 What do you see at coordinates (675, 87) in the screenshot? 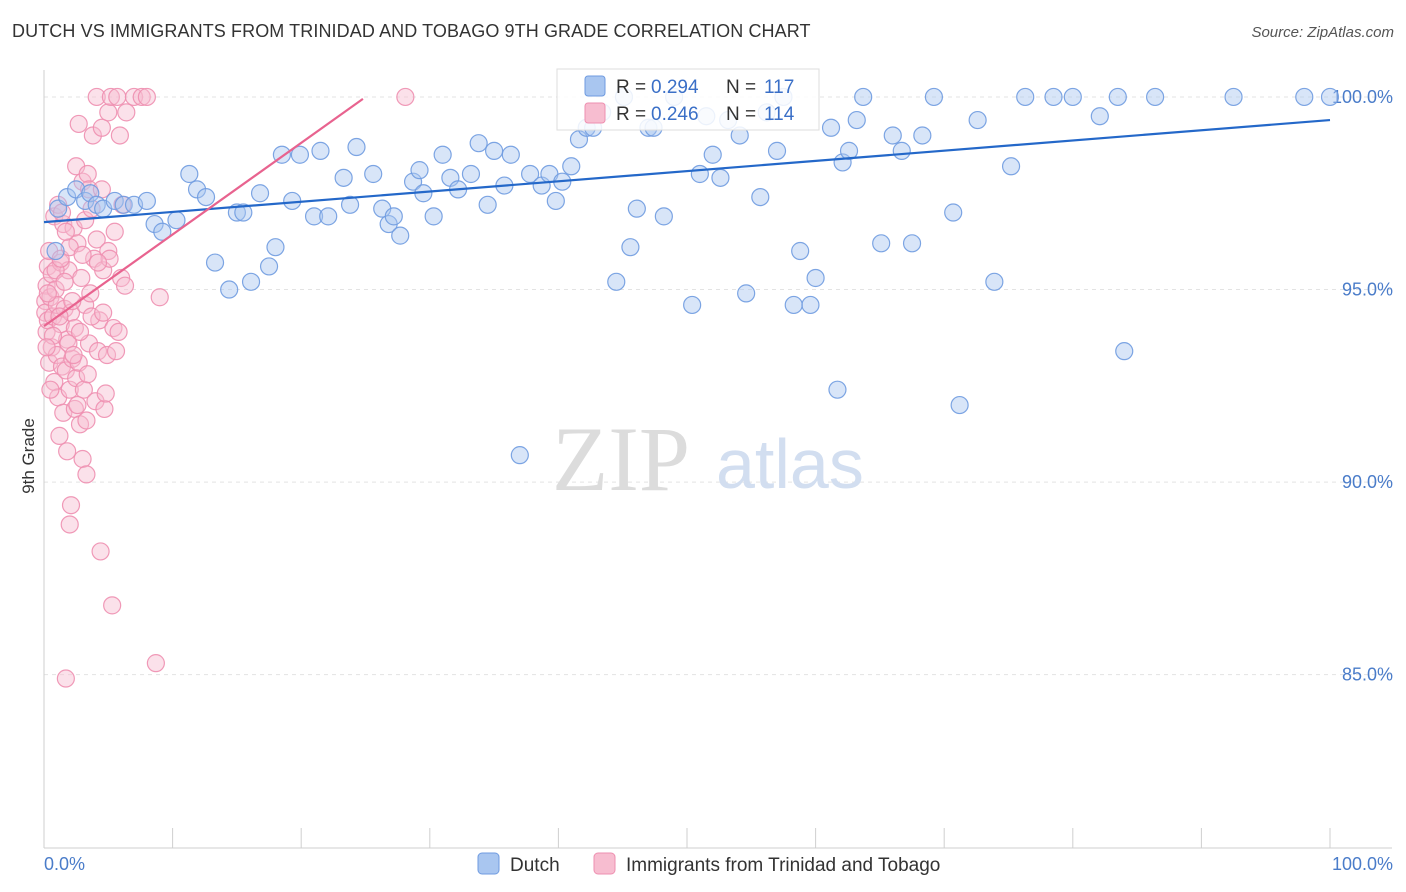
I see `stats-legend-dutch-r-value: 0.294` at bounding box center [675, 87].